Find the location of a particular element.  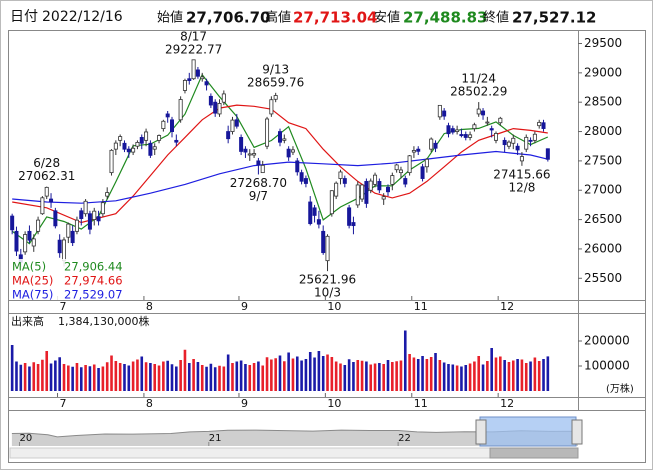

navigator-selection is located at coordinates (528, 431).